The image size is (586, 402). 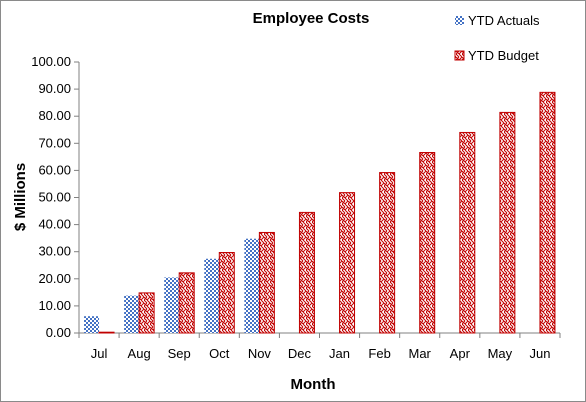 What do you see at coordinates (260, 353) in the screenshot?
I see `x-tick-label: Nov` at bounding box center [260, 353].